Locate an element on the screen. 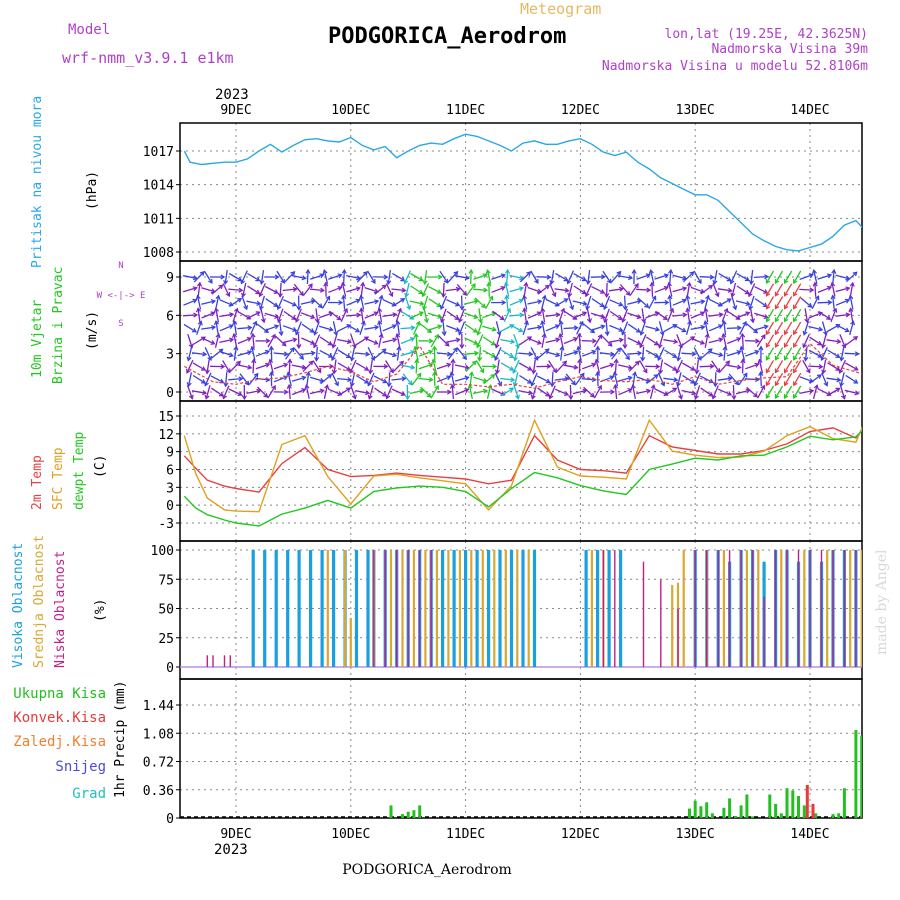 The height and width of the screenshot is (900, 900). precip-ylabel: 1hr Precip (mm) is located at coordinates (120, 739).